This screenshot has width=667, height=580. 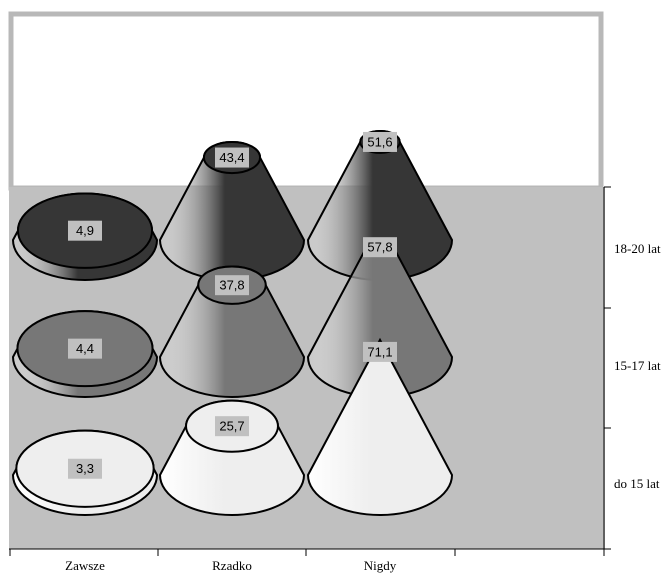 What do you see at coordinates (637, 248) in the screenshot?
I see `depth-tick-label: 18-20 lat` at bounding box center [637, 248].